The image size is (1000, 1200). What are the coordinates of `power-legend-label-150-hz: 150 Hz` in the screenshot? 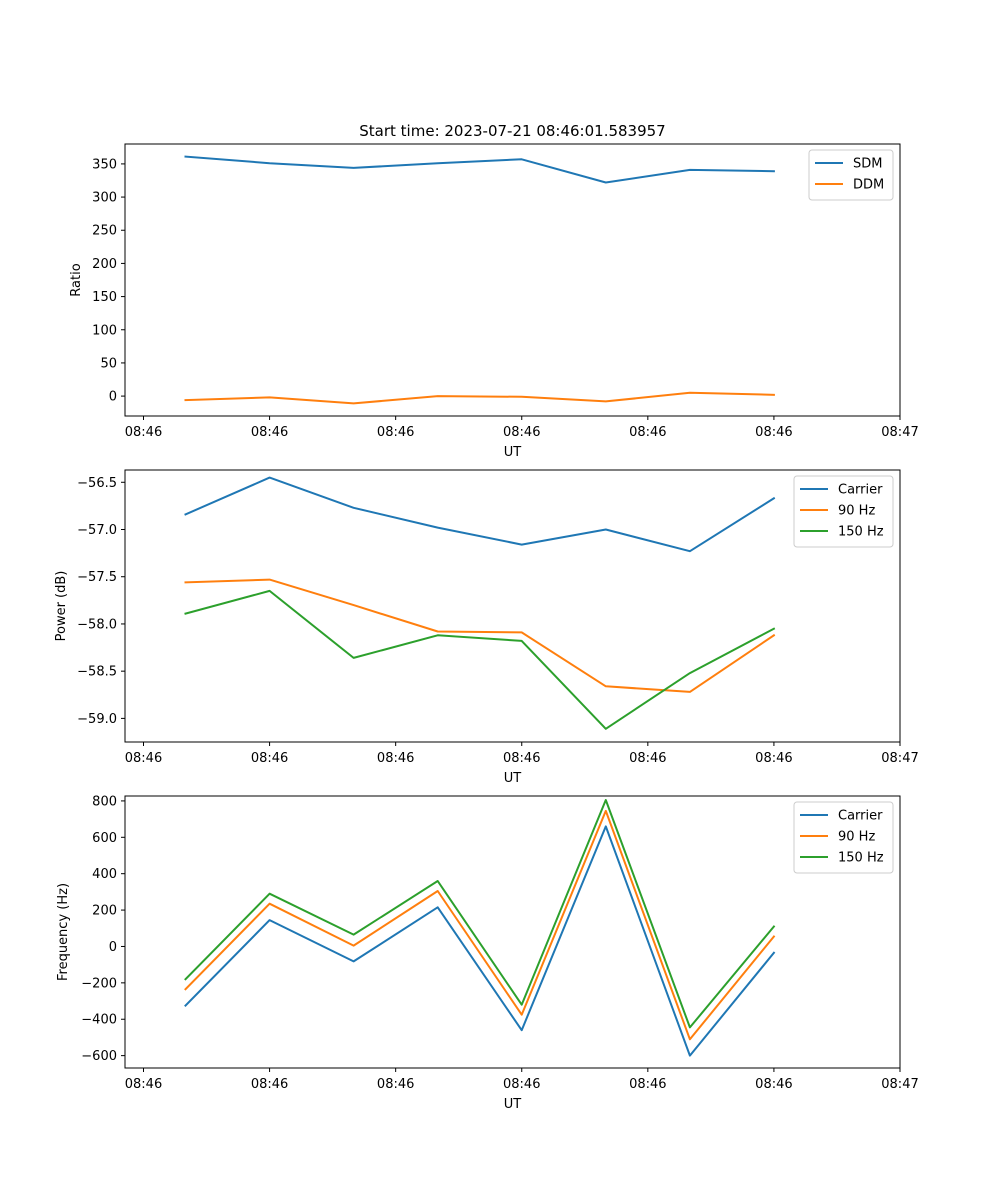 It's located at (861, 532).